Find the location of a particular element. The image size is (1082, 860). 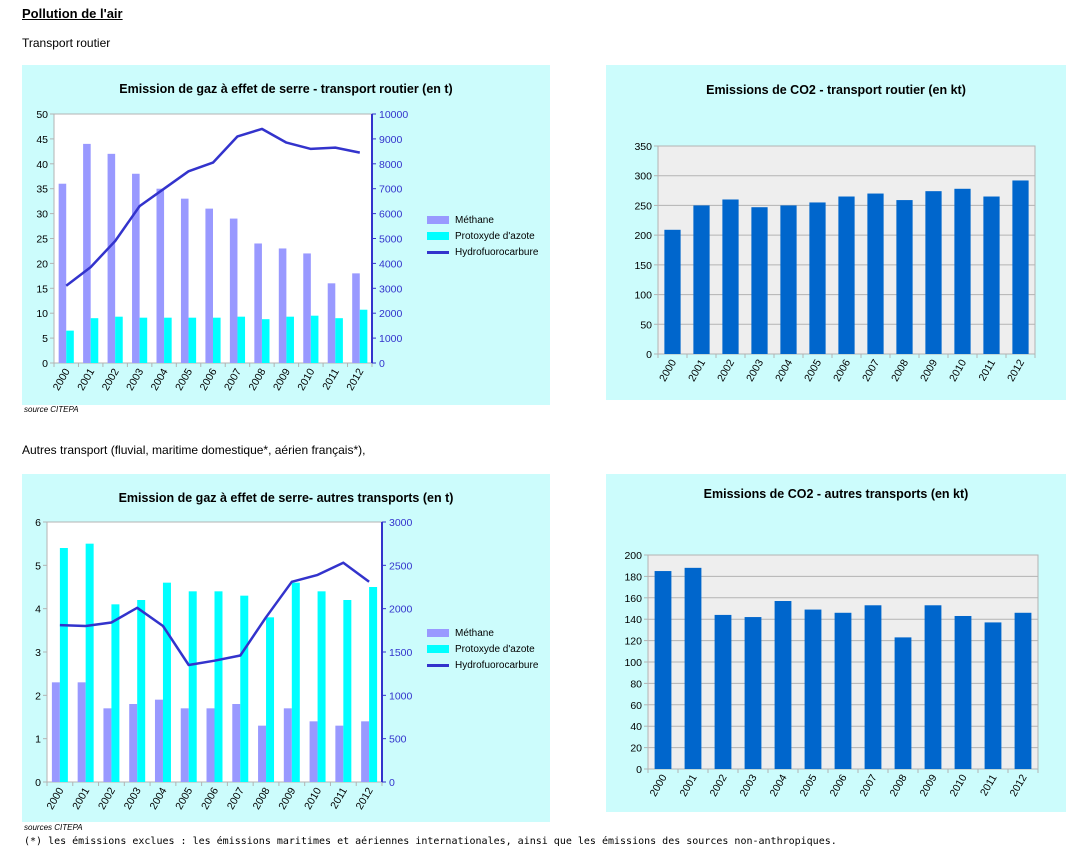

legend-label-protoxyde: Protoxyde d'azote is located at coordinates (495, 649).